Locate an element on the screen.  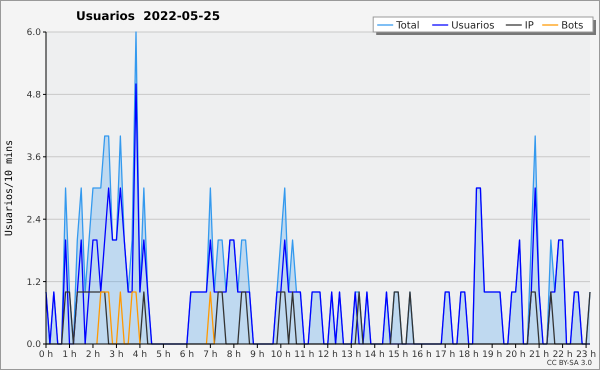
x-tick-label: 10 h is located at coordinates (280, 355).